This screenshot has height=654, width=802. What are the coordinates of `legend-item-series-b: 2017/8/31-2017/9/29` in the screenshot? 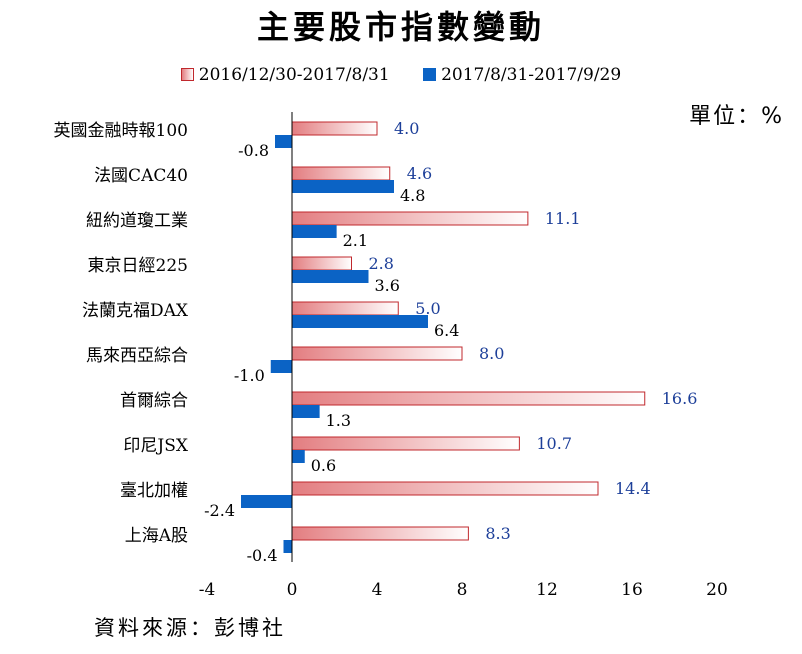 It's located at (522, 75).